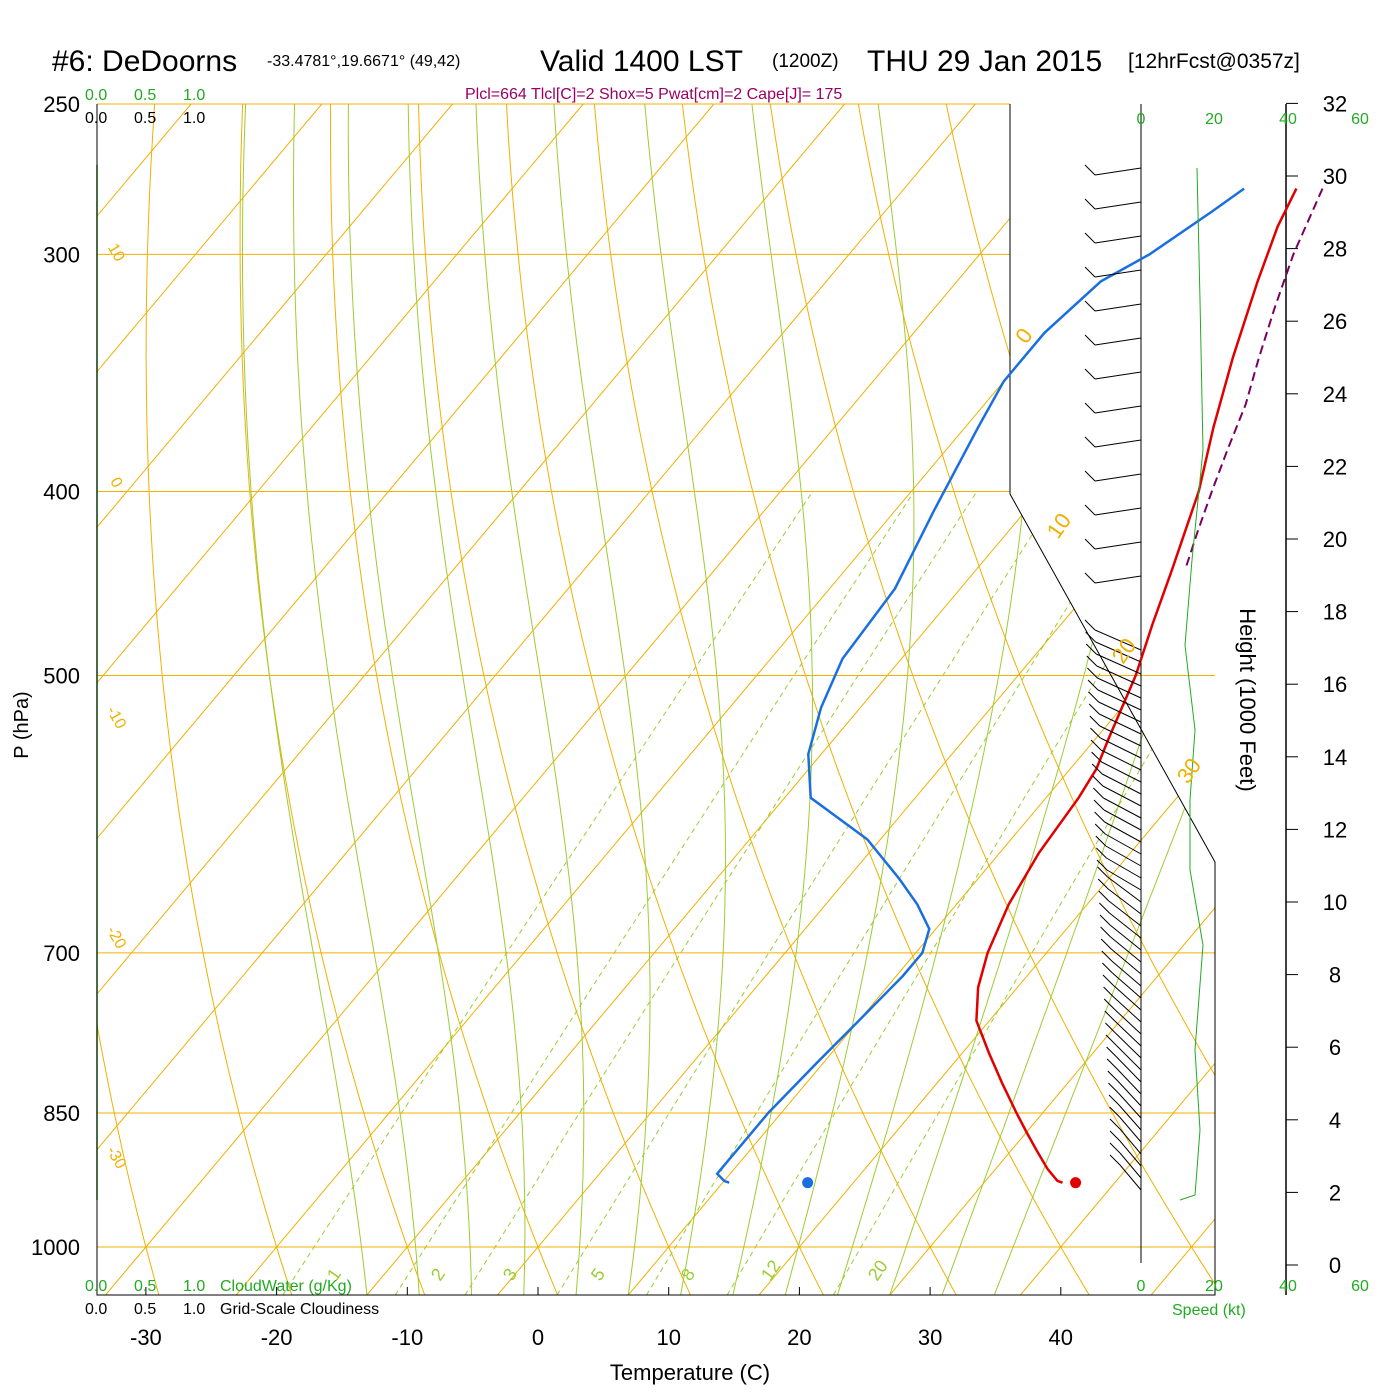 The image size is (1400, 1400). I want to click on speed-bottom-tick: 20, so click(1214, 1286).